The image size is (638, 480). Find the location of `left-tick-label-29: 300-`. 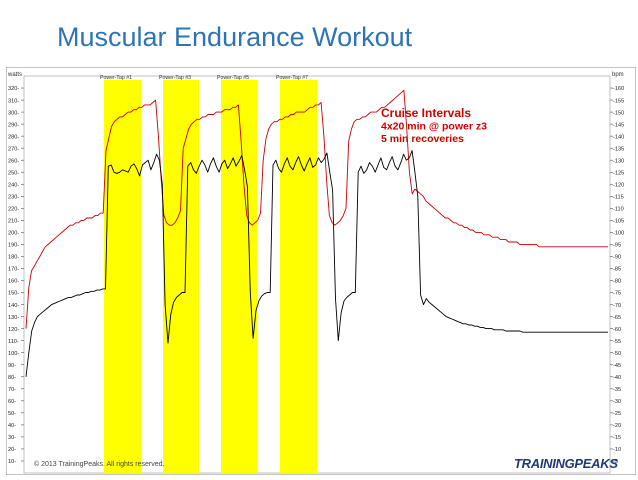

left-tick-label-29: 300- is located at coordinates (13, 113).